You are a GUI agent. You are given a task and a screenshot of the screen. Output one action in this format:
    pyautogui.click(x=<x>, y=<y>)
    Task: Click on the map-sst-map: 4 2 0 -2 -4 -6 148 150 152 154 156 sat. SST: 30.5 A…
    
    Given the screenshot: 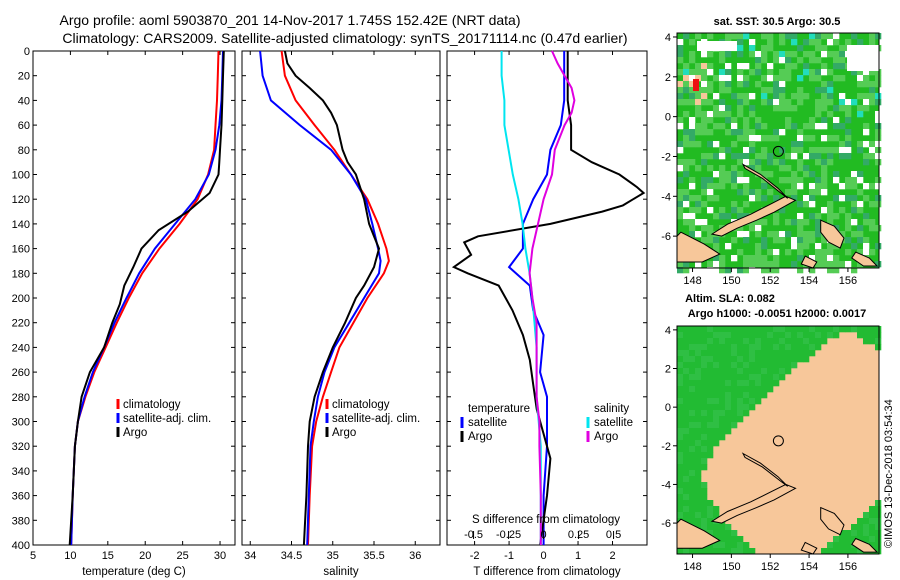 What is the action you would take?
    pyautogui.click(x=771, y=151)
    